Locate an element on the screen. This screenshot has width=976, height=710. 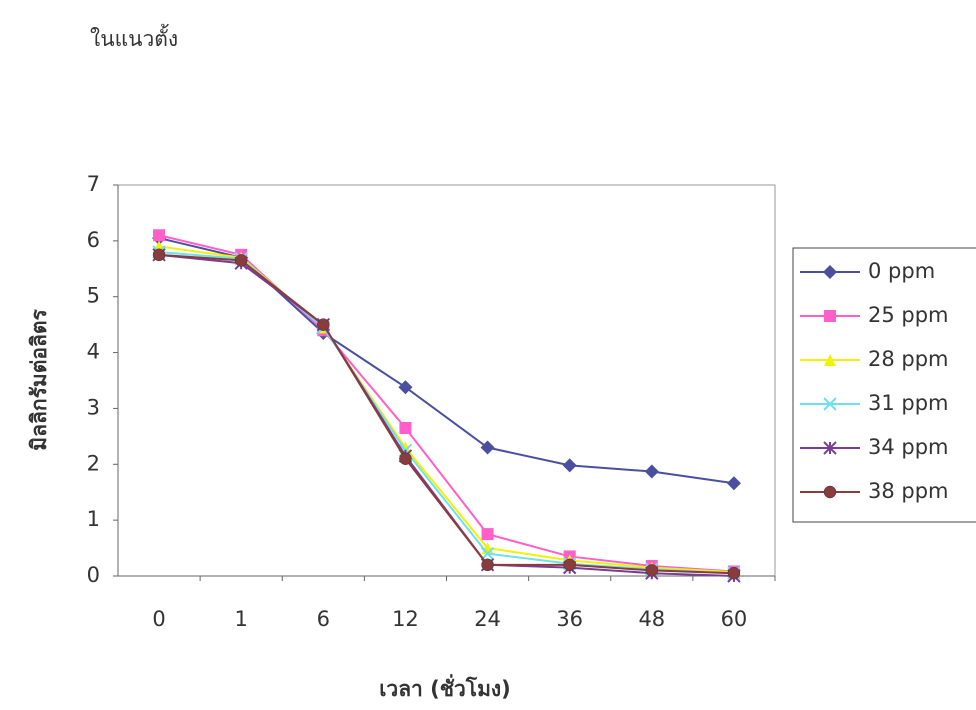
legend-label: 38 ppm is located at coordinates (908, 491).